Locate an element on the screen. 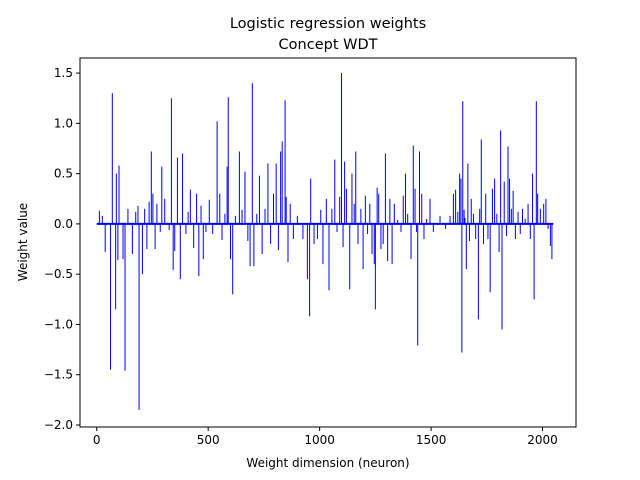 This screenshot has height=480, width=640. y-tick-label: 1.5 is located at coordinates (63, 73).